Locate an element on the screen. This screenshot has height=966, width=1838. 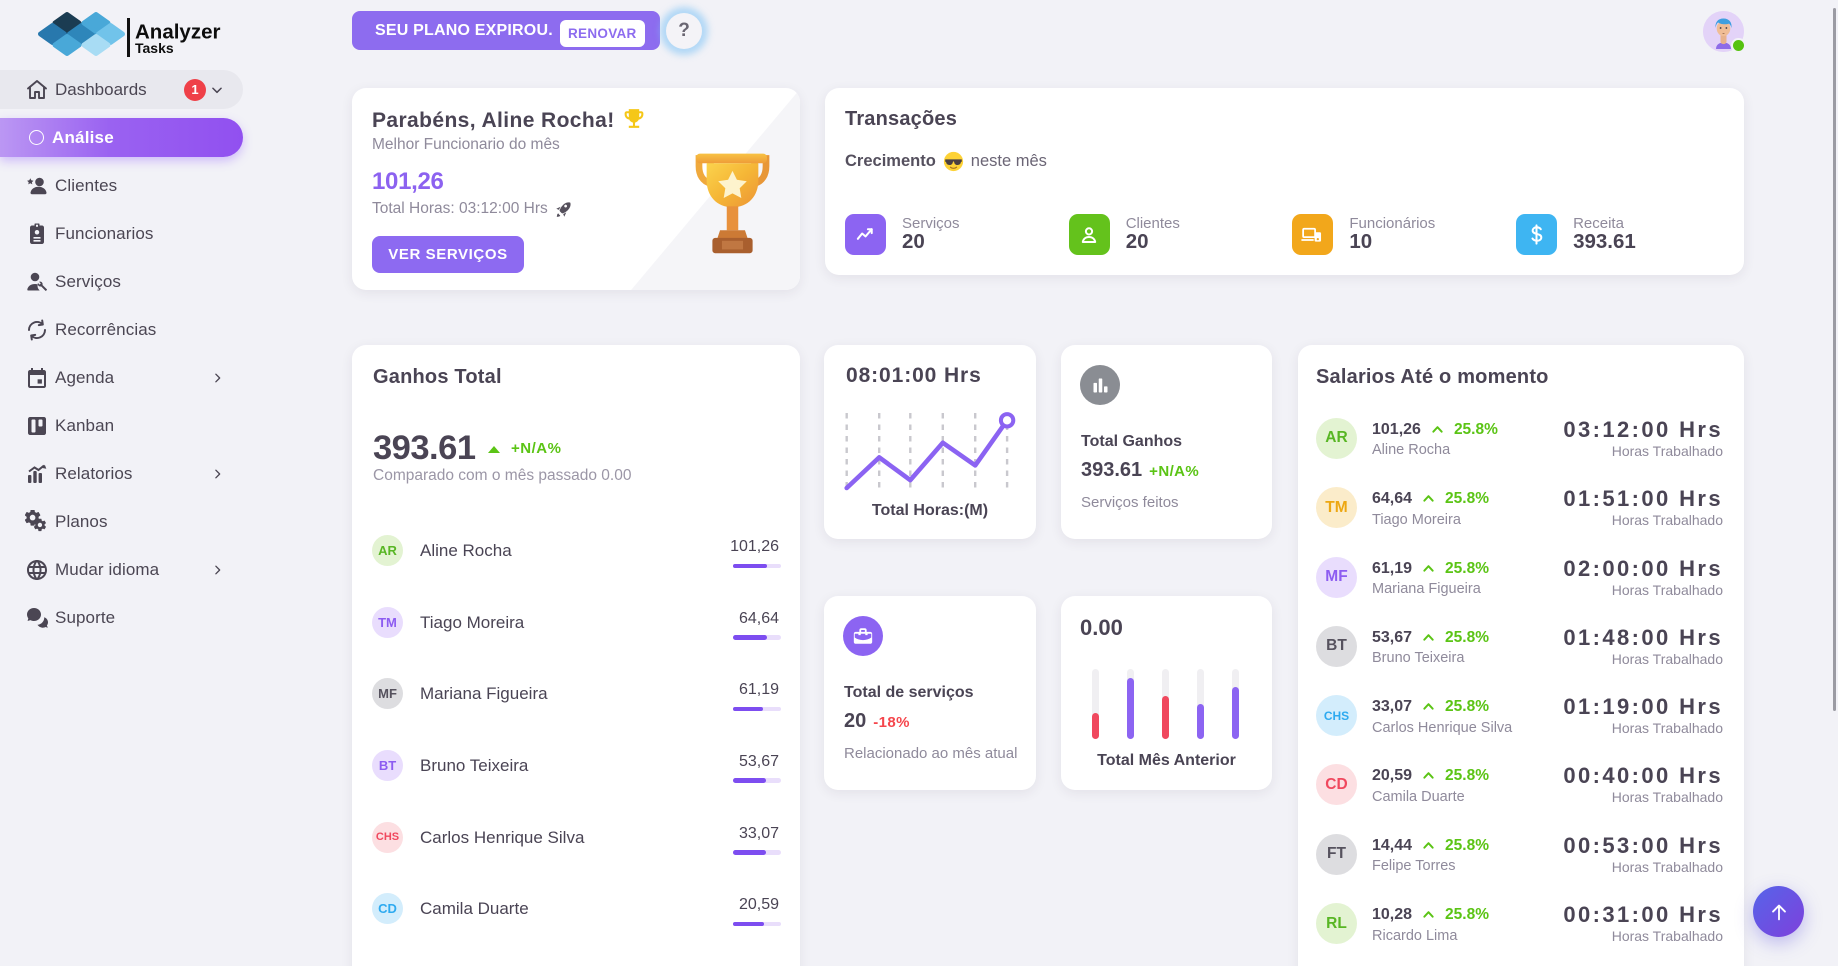
svg-text: Tasks is located at coordinates (154, 48).